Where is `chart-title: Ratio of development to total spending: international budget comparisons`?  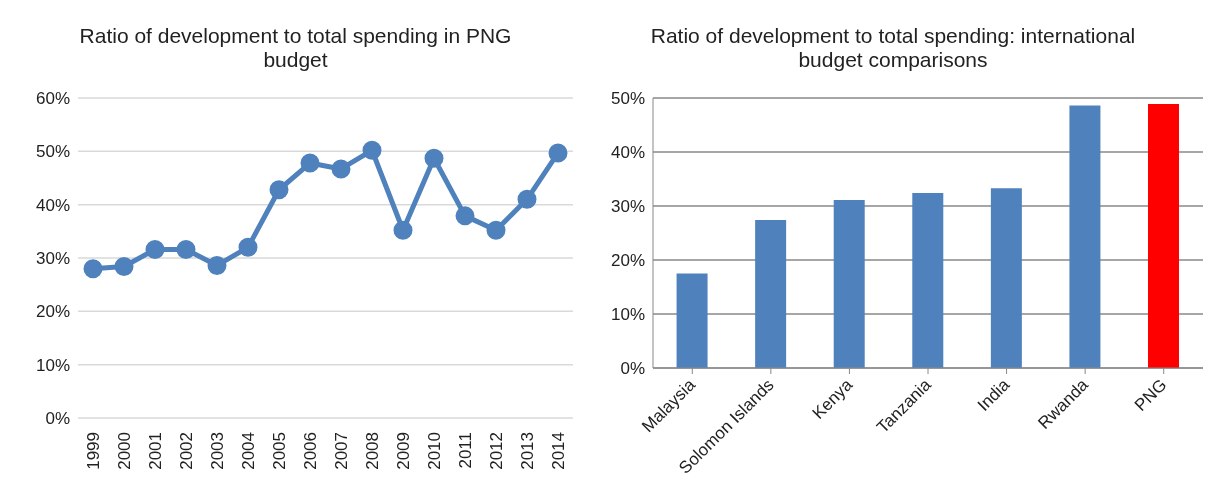
chart-title: Ratio of development to total spending: international budget comparisons is located at coordinates (893, 48).